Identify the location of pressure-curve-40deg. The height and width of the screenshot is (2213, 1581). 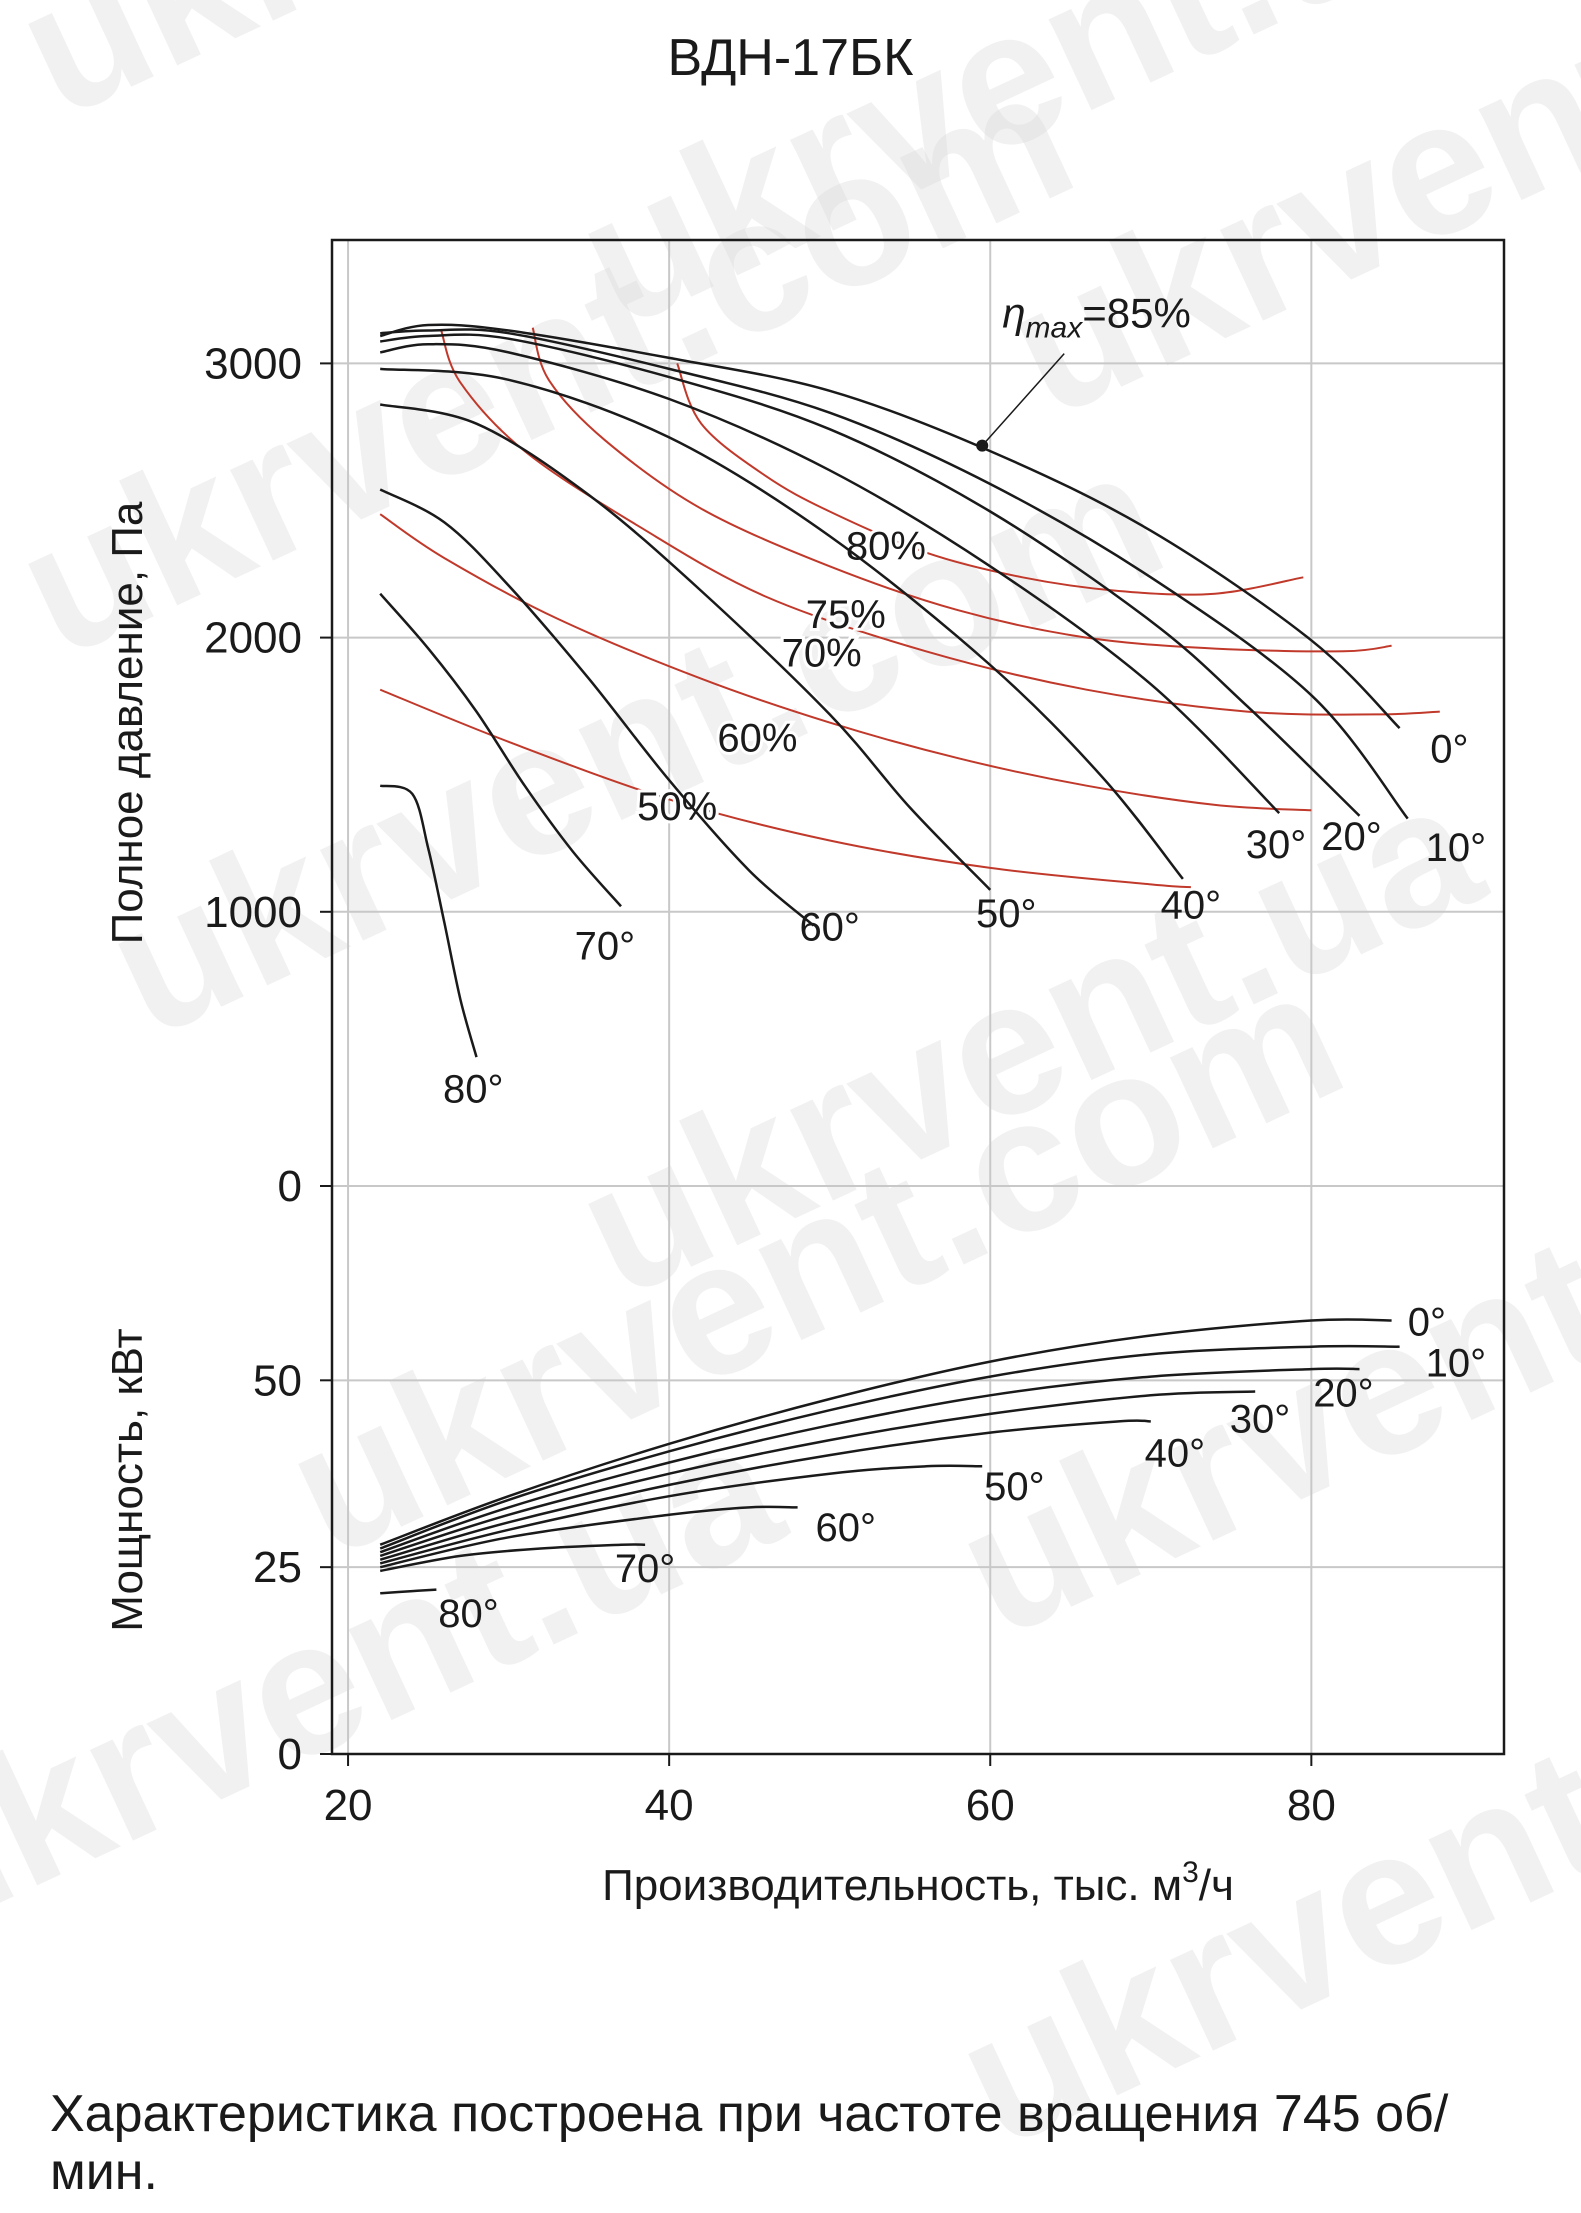
(782, 623).